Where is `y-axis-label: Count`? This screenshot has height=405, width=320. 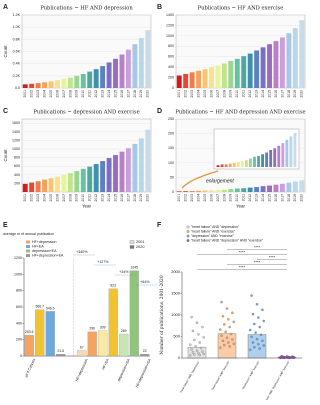 y-axis-label: Count is located at coordinates (5, 155).